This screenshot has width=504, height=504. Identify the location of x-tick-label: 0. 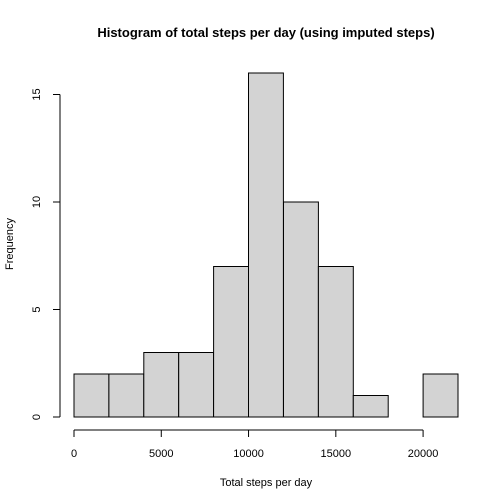
(74, 454).